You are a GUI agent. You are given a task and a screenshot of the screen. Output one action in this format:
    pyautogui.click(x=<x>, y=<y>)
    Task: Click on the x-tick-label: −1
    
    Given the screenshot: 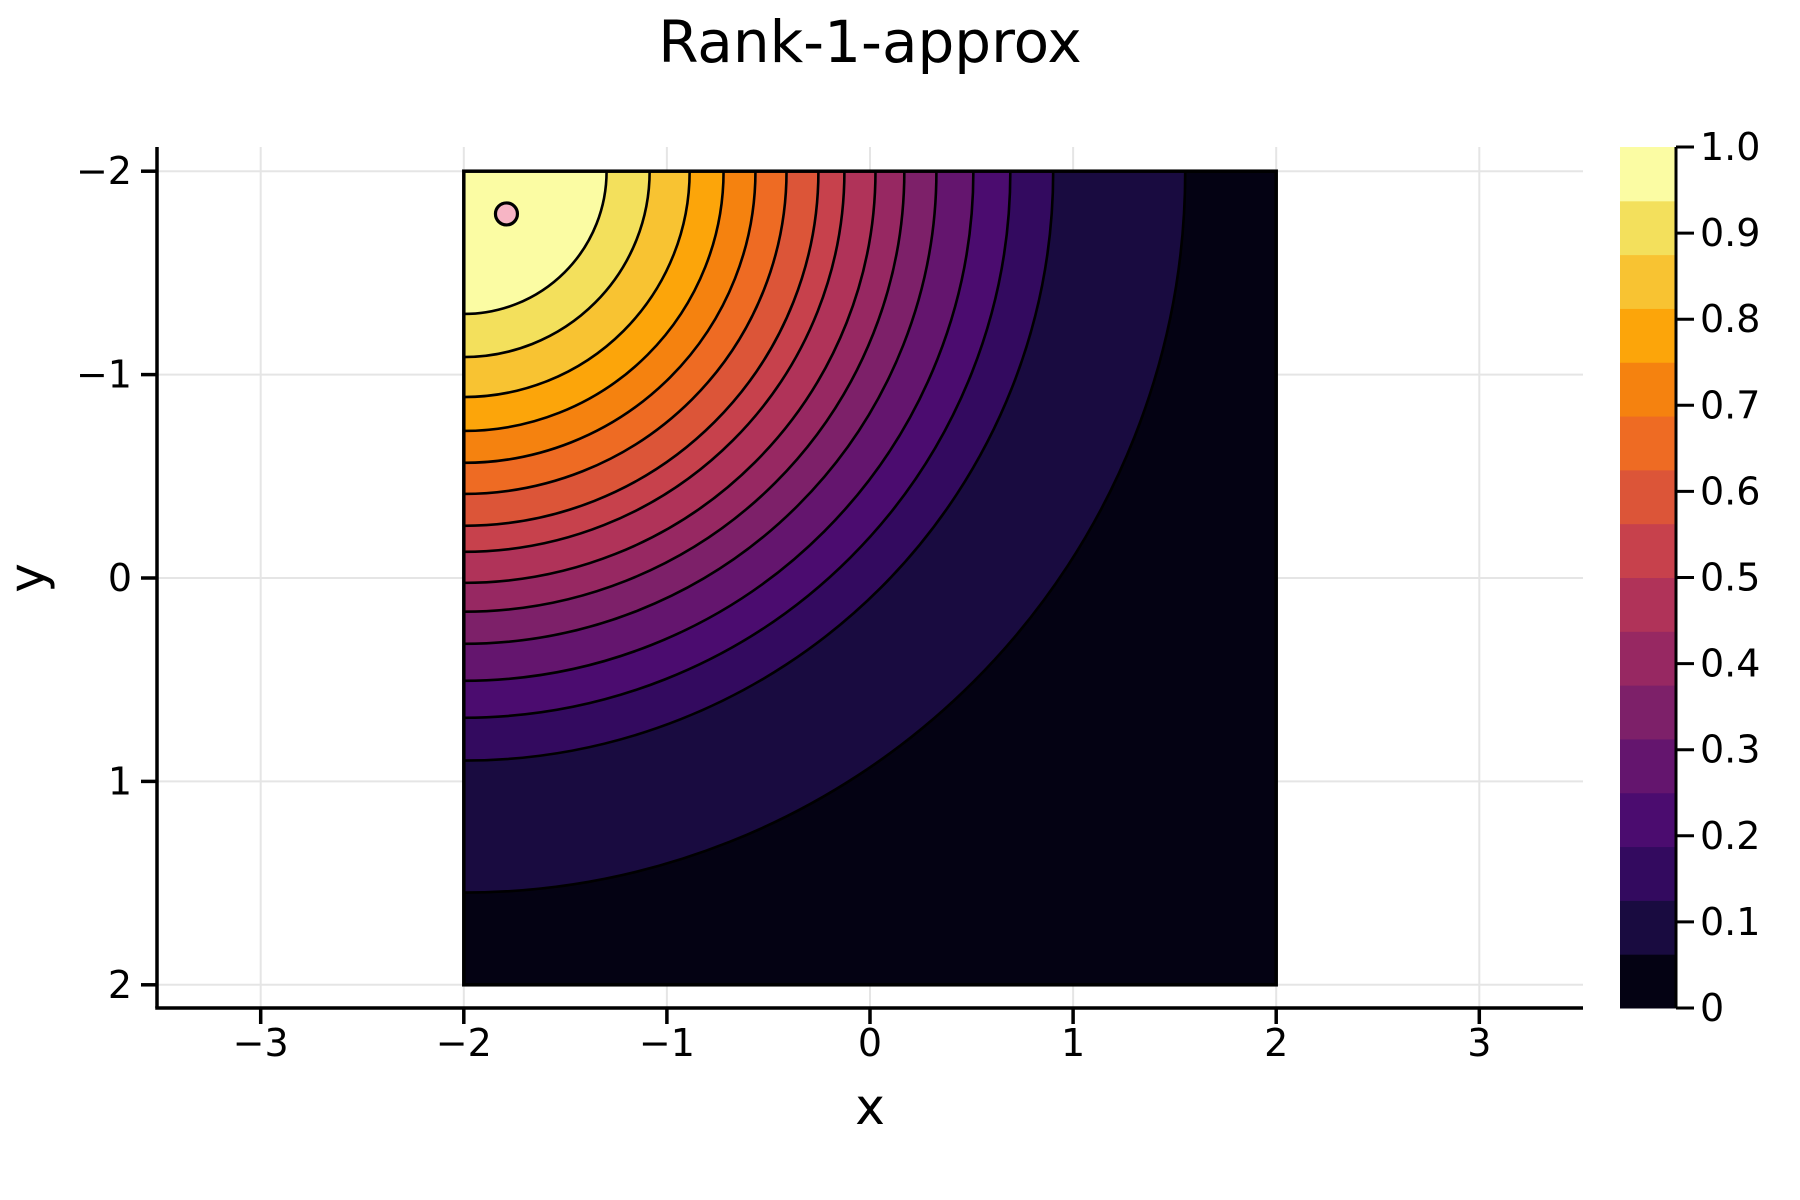 What is the action you would take?
    pyautogui.click(x=667, y=1043)
    